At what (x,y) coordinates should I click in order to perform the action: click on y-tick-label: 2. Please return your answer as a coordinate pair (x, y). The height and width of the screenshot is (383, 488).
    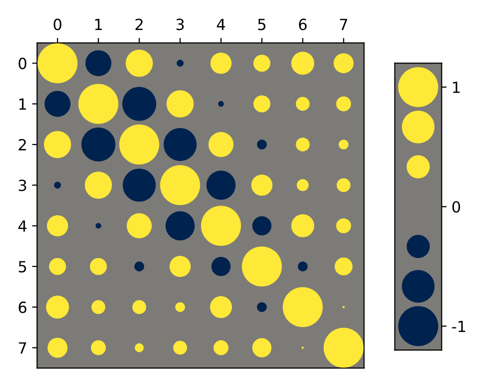
    Looking at the image, I should click on (22, 144).